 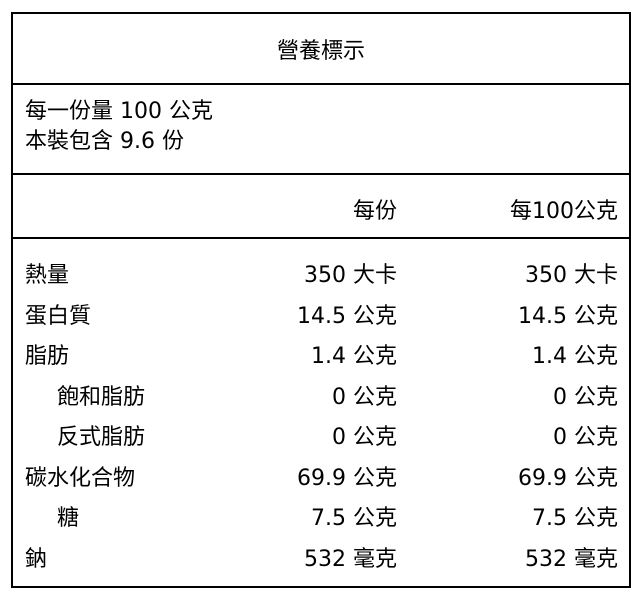 What do you see at coordinates (47, 275) in the screenshot?
I see `nutrient-name: 熱量` at bounding box center [47, 275].